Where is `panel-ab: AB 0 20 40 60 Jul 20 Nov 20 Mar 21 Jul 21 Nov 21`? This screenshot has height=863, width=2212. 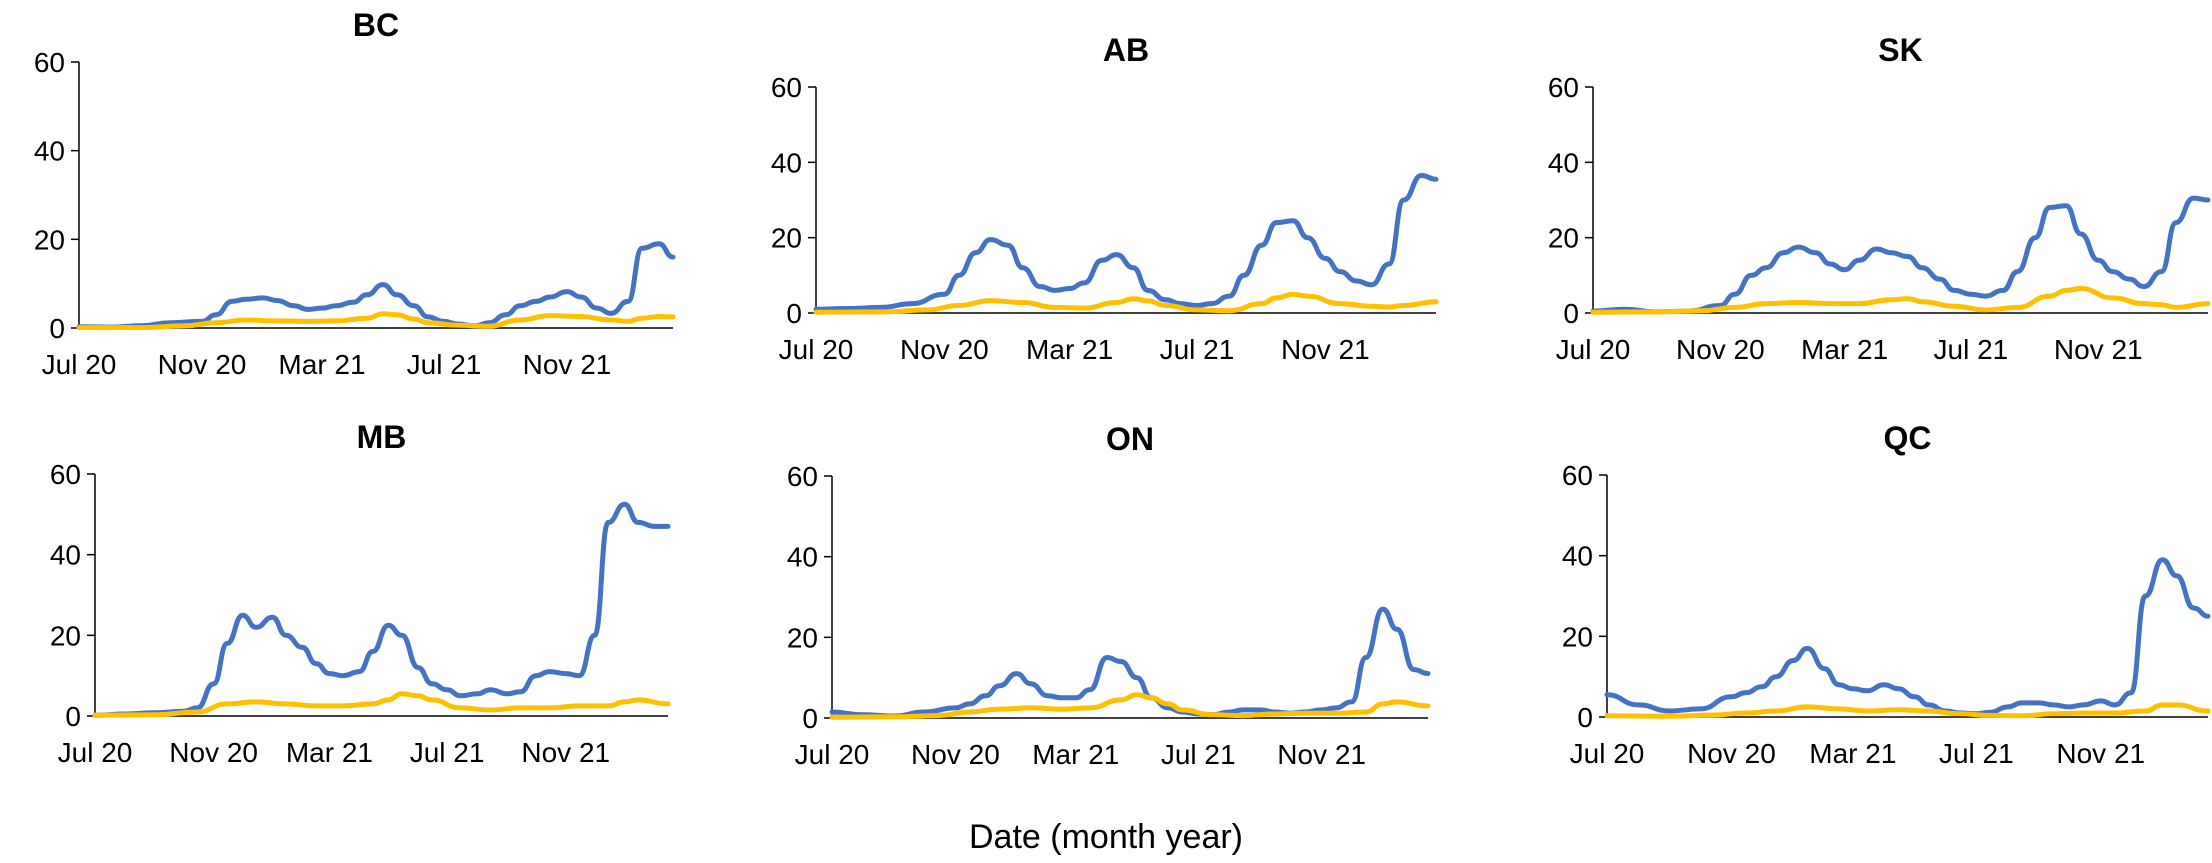
panel-ab: AB 0 20 40 60 Jul 20 Nov 20 Mar 21 Jul 21 Nov 21 is located at coordinates (1105, 198).